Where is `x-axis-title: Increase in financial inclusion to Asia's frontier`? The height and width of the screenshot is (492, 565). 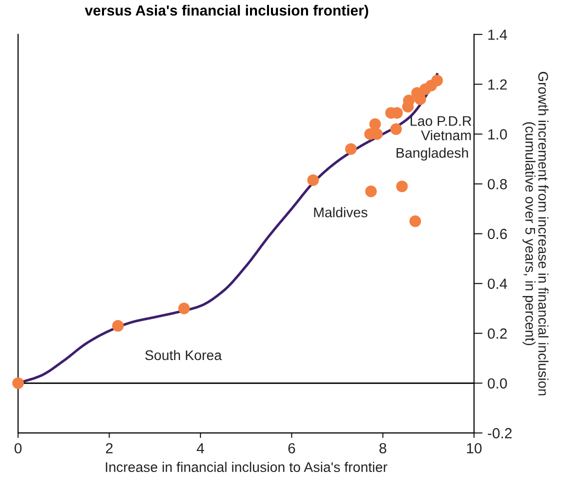 x-axis-title: Increase in financial inclusion to Asia's frontier is located at coordinates (247, 467).